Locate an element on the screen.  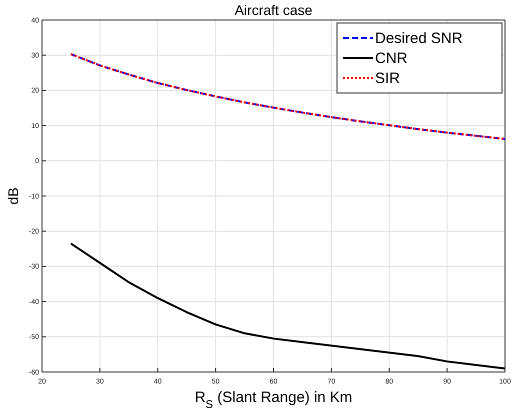
legend-label: SIR is located at coordinates (387, 78).